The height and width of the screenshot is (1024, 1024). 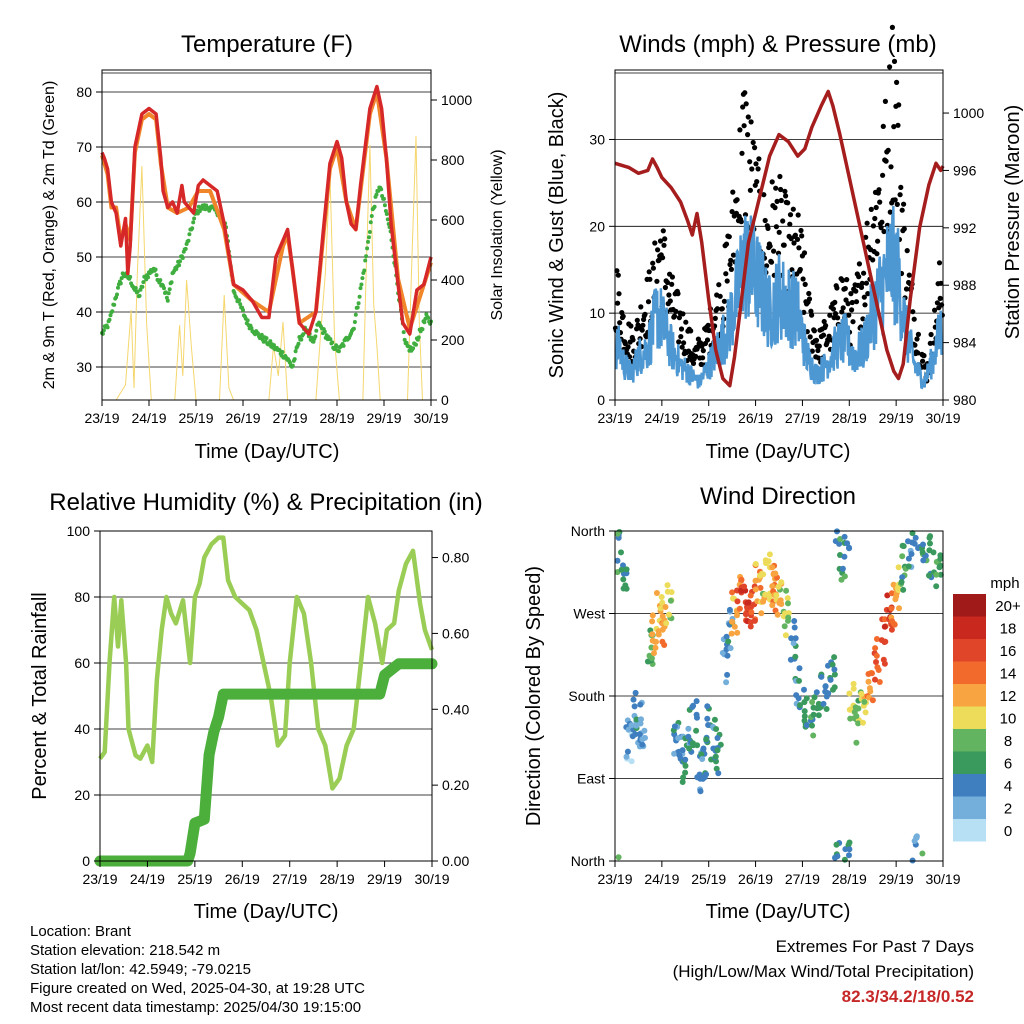 I want to click on temperature-title: Temperature (F), so click(x=267, y=44).